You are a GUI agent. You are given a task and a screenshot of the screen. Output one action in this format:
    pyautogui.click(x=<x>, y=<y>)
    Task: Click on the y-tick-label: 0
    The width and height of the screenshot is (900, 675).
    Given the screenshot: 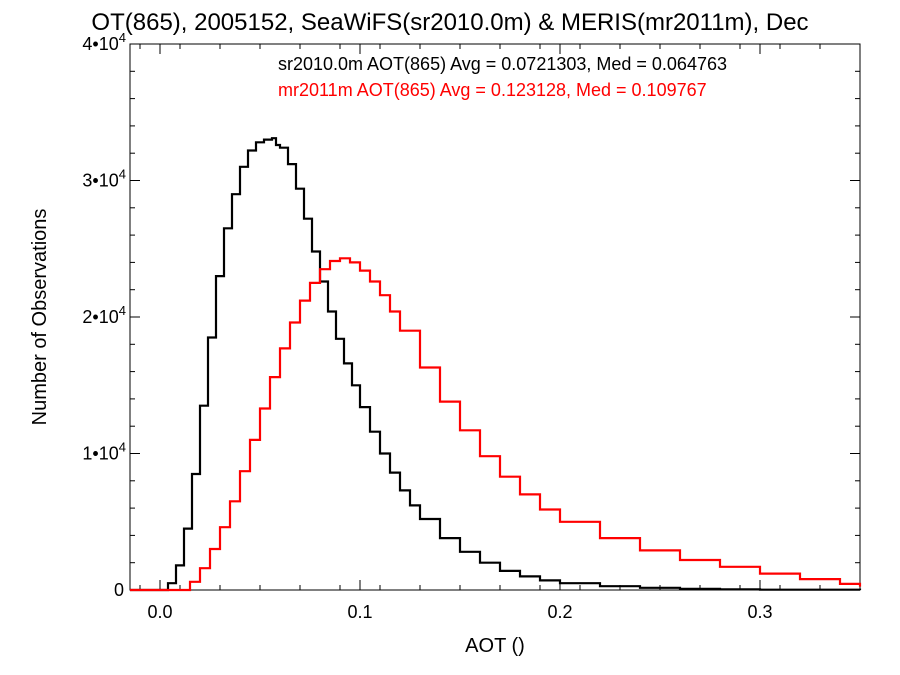 What is the action you would take?
    pyautogui.click(x=119, y=590)
    